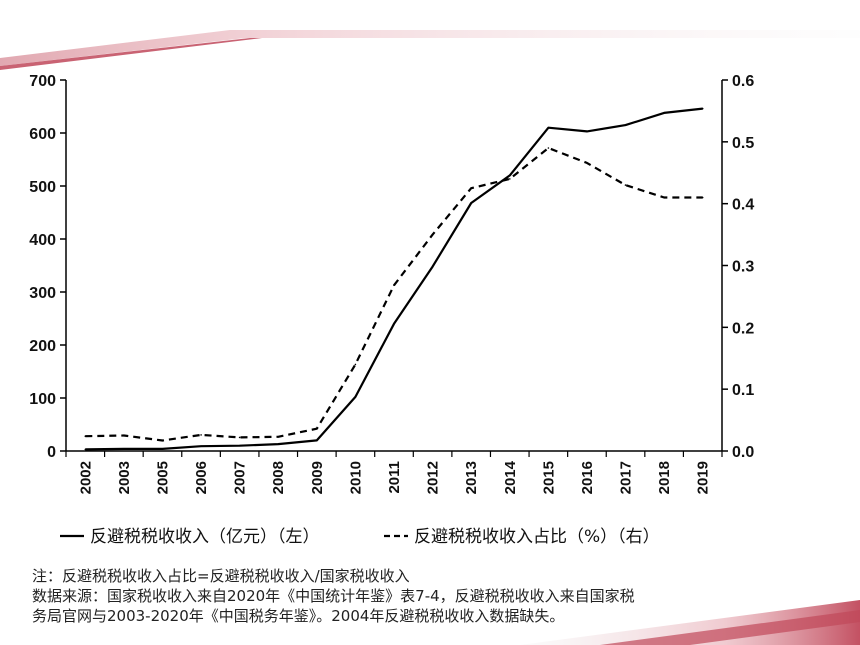 The image size is (860, 645). I want to click on chart-legend: 反避税税收收入（亿元）（左） 反避税税收收入占比（%）（右）, so click(360, 537).